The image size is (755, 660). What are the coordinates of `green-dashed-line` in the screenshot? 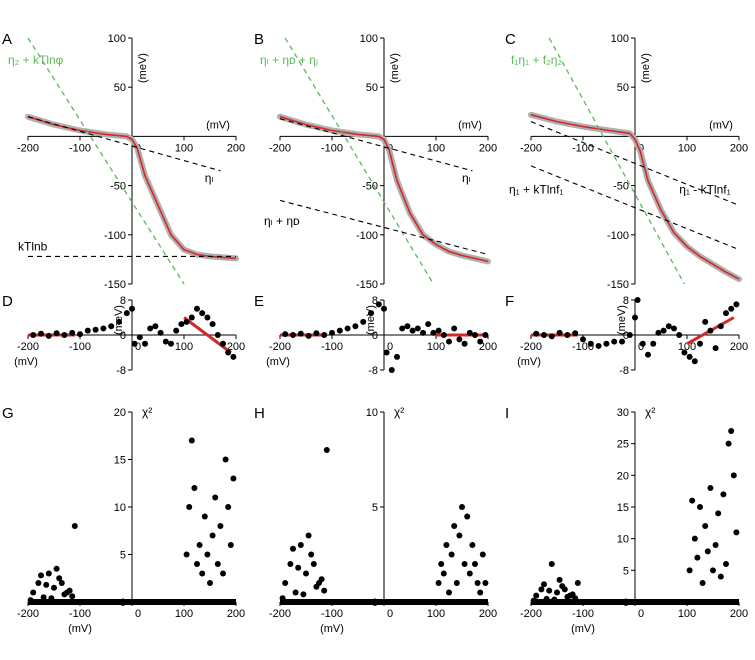 It's located at (616, 161).